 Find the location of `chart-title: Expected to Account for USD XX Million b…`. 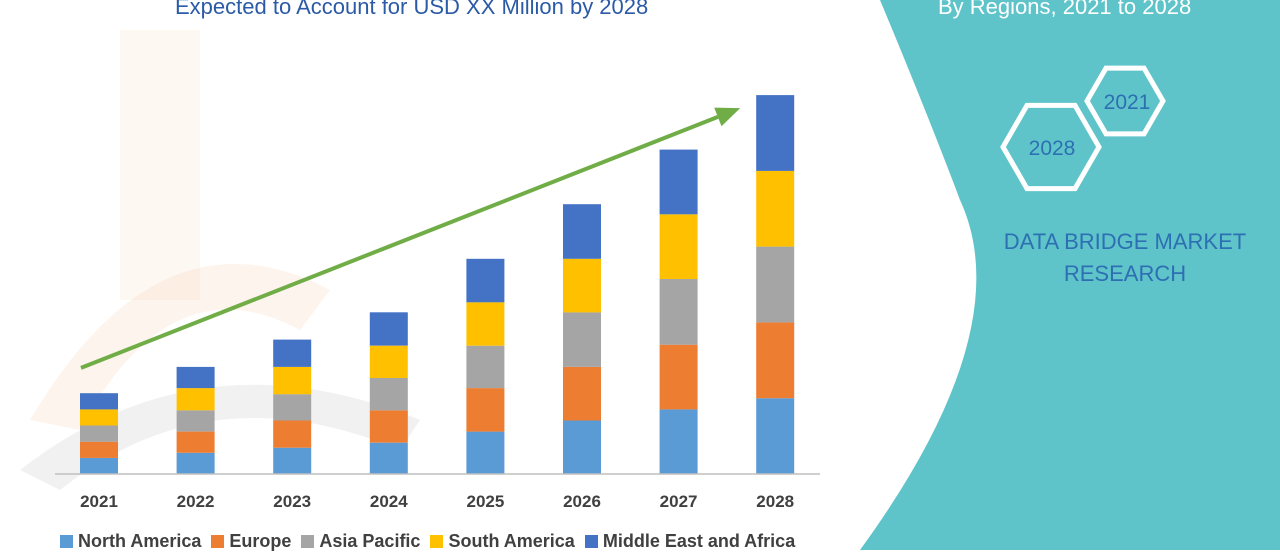

chart-title: Expected to Account for USD XX Million b… is located at coordinates (412, 9).